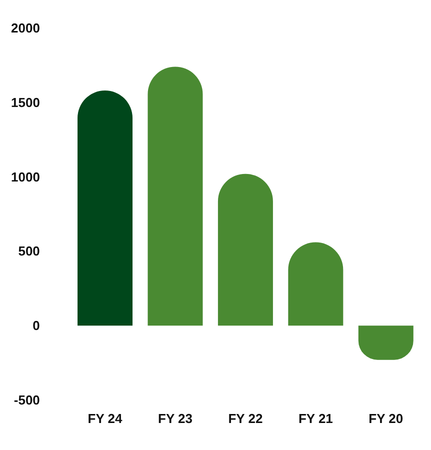 The image size is (431, 450). What do you see at coordinates (315, 418) in the screenshot?
I see `x-tick-label: FY 21` at bounding box center [315, 418].